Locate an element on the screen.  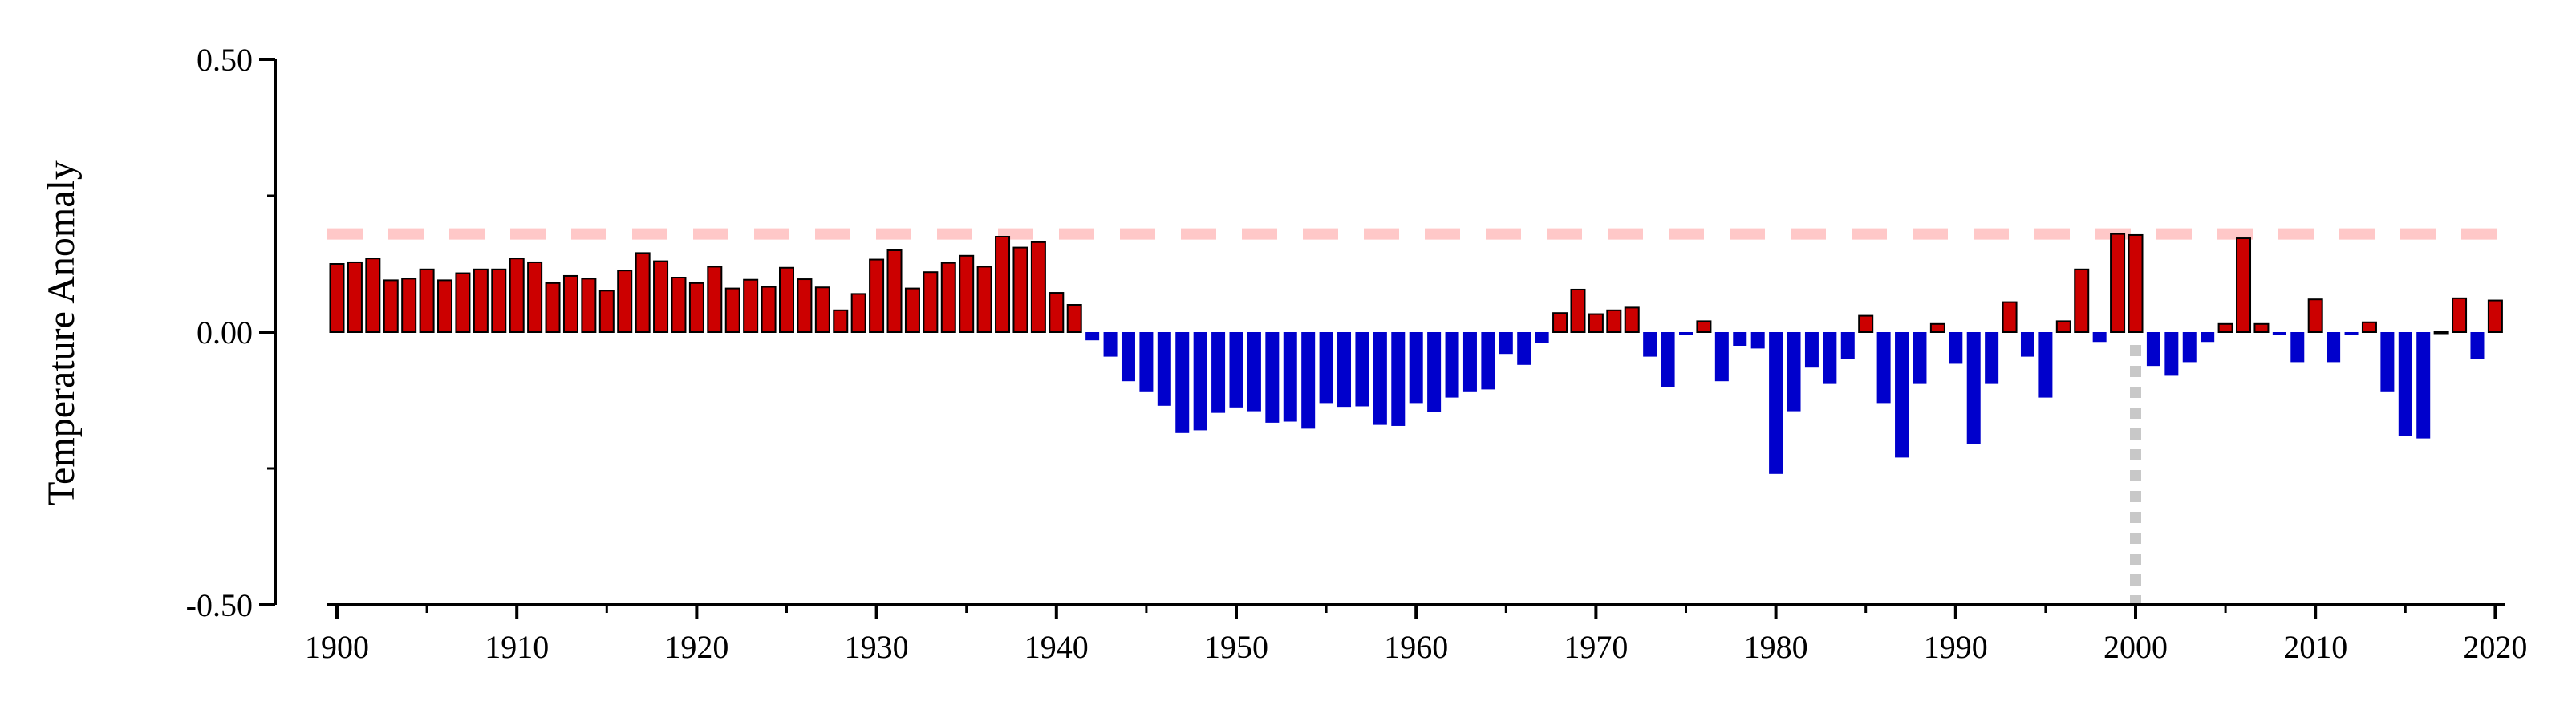
bar-1985 is located at coordinates (1866, 324).